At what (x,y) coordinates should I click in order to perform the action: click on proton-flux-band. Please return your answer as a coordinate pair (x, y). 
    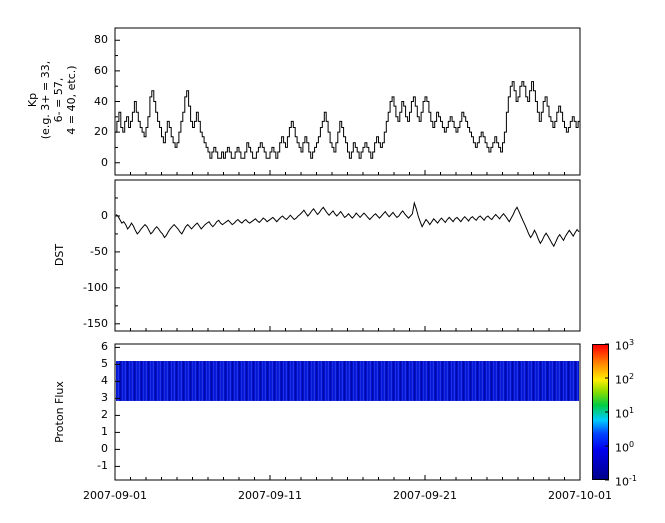
    Looking at the image, I should click on (347, 381).